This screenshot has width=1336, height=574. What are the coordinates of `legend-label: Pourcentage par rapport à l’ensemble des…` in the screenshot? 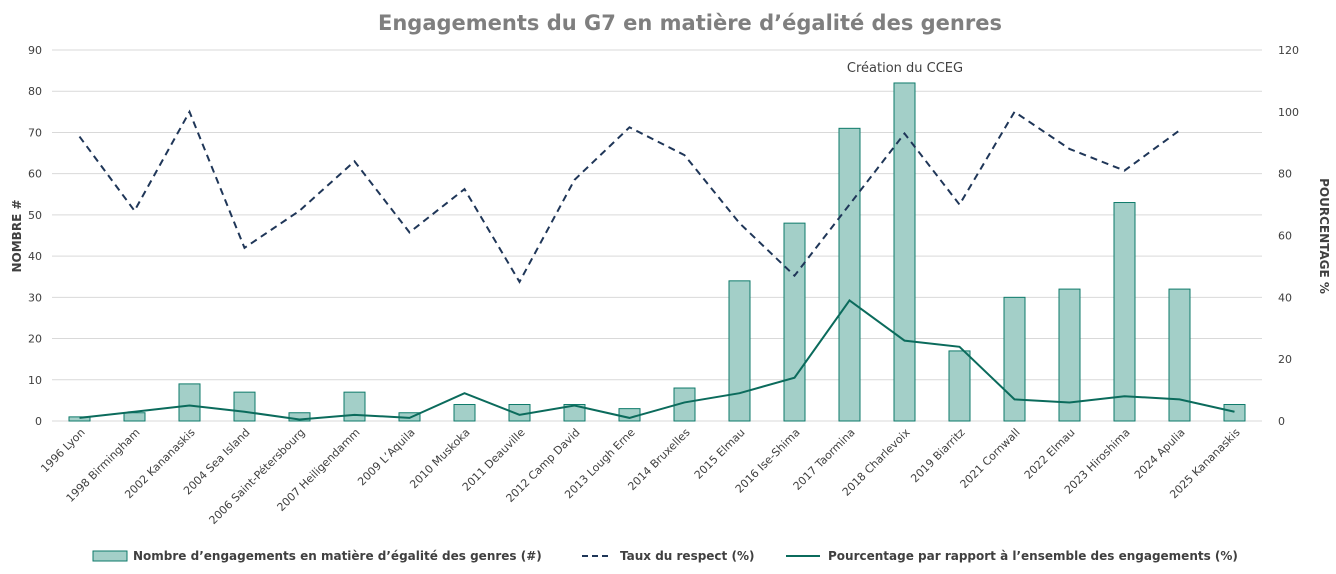 It's located at (1033, 556).